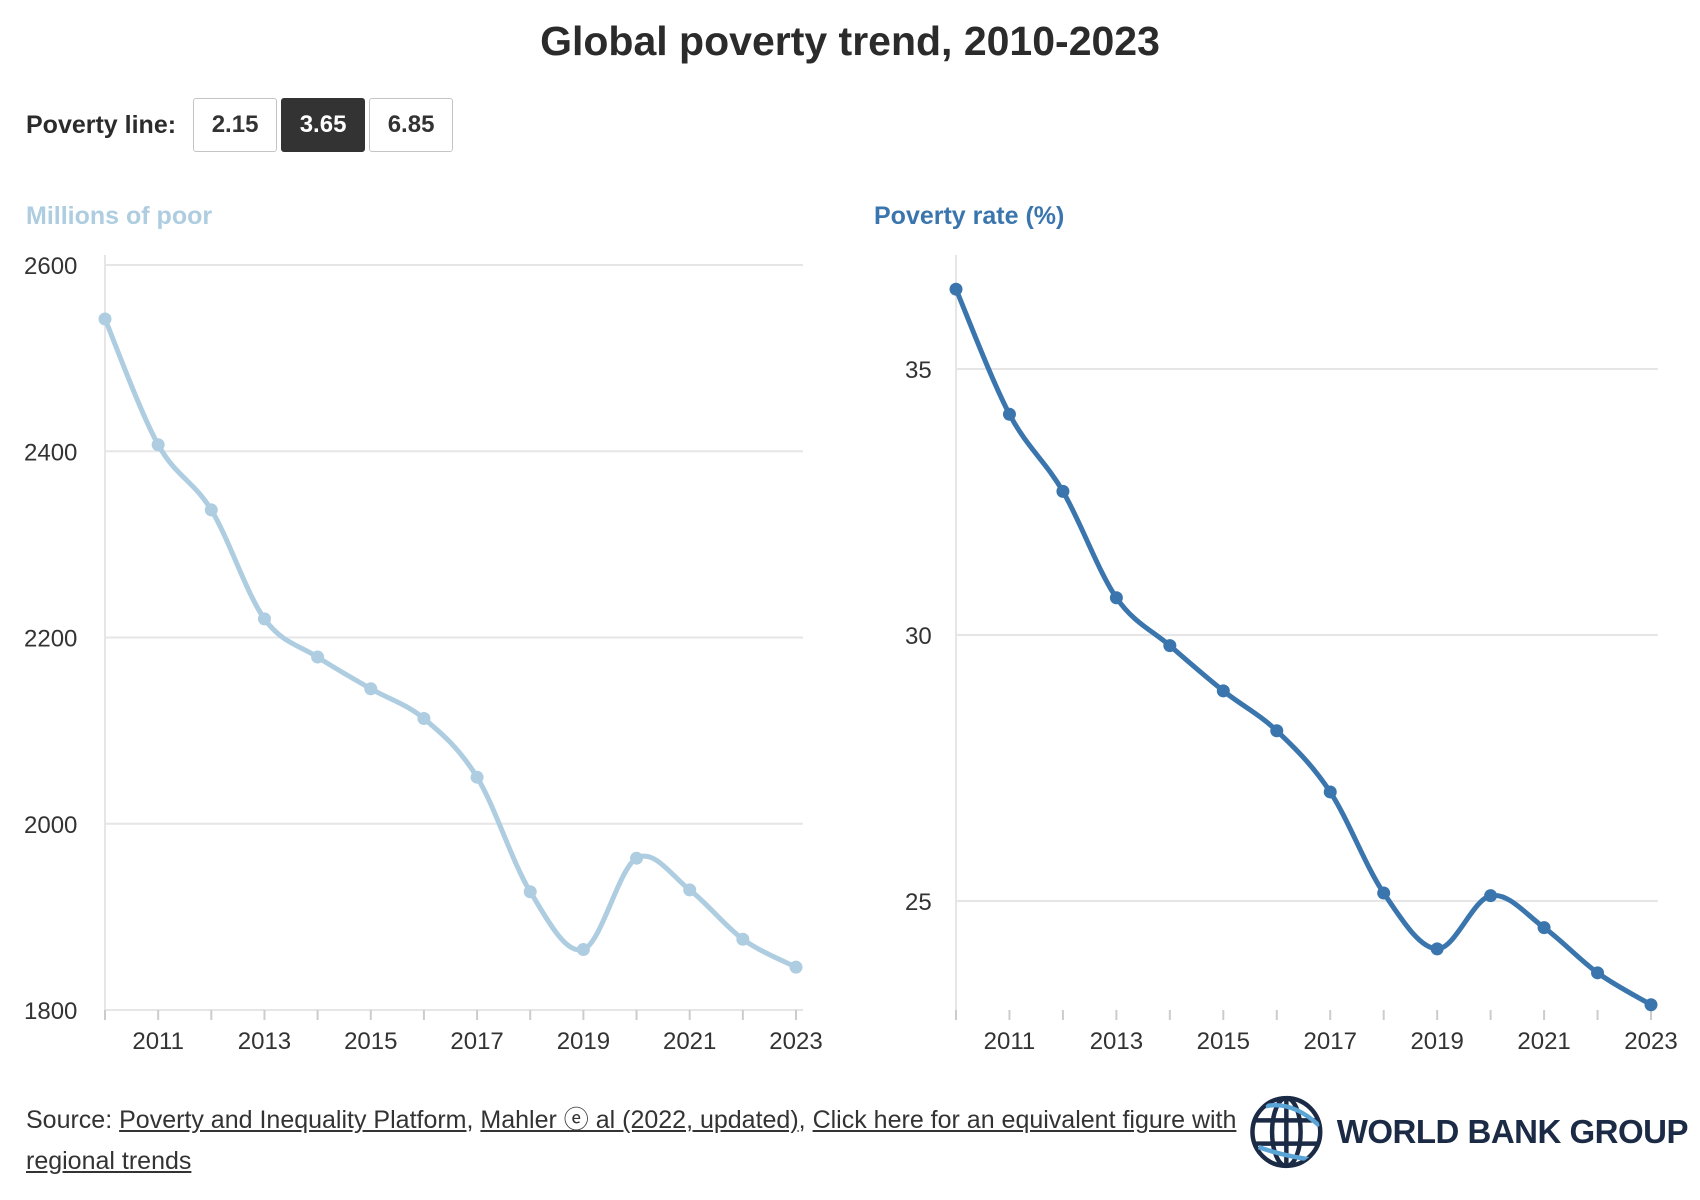 This screenshot has width=1700, height=1200. Describe the element at coordinates (1512, 1131) in the screenshot. I see `world-bank-logo-text: WORLD BANK GROUP` at that location.